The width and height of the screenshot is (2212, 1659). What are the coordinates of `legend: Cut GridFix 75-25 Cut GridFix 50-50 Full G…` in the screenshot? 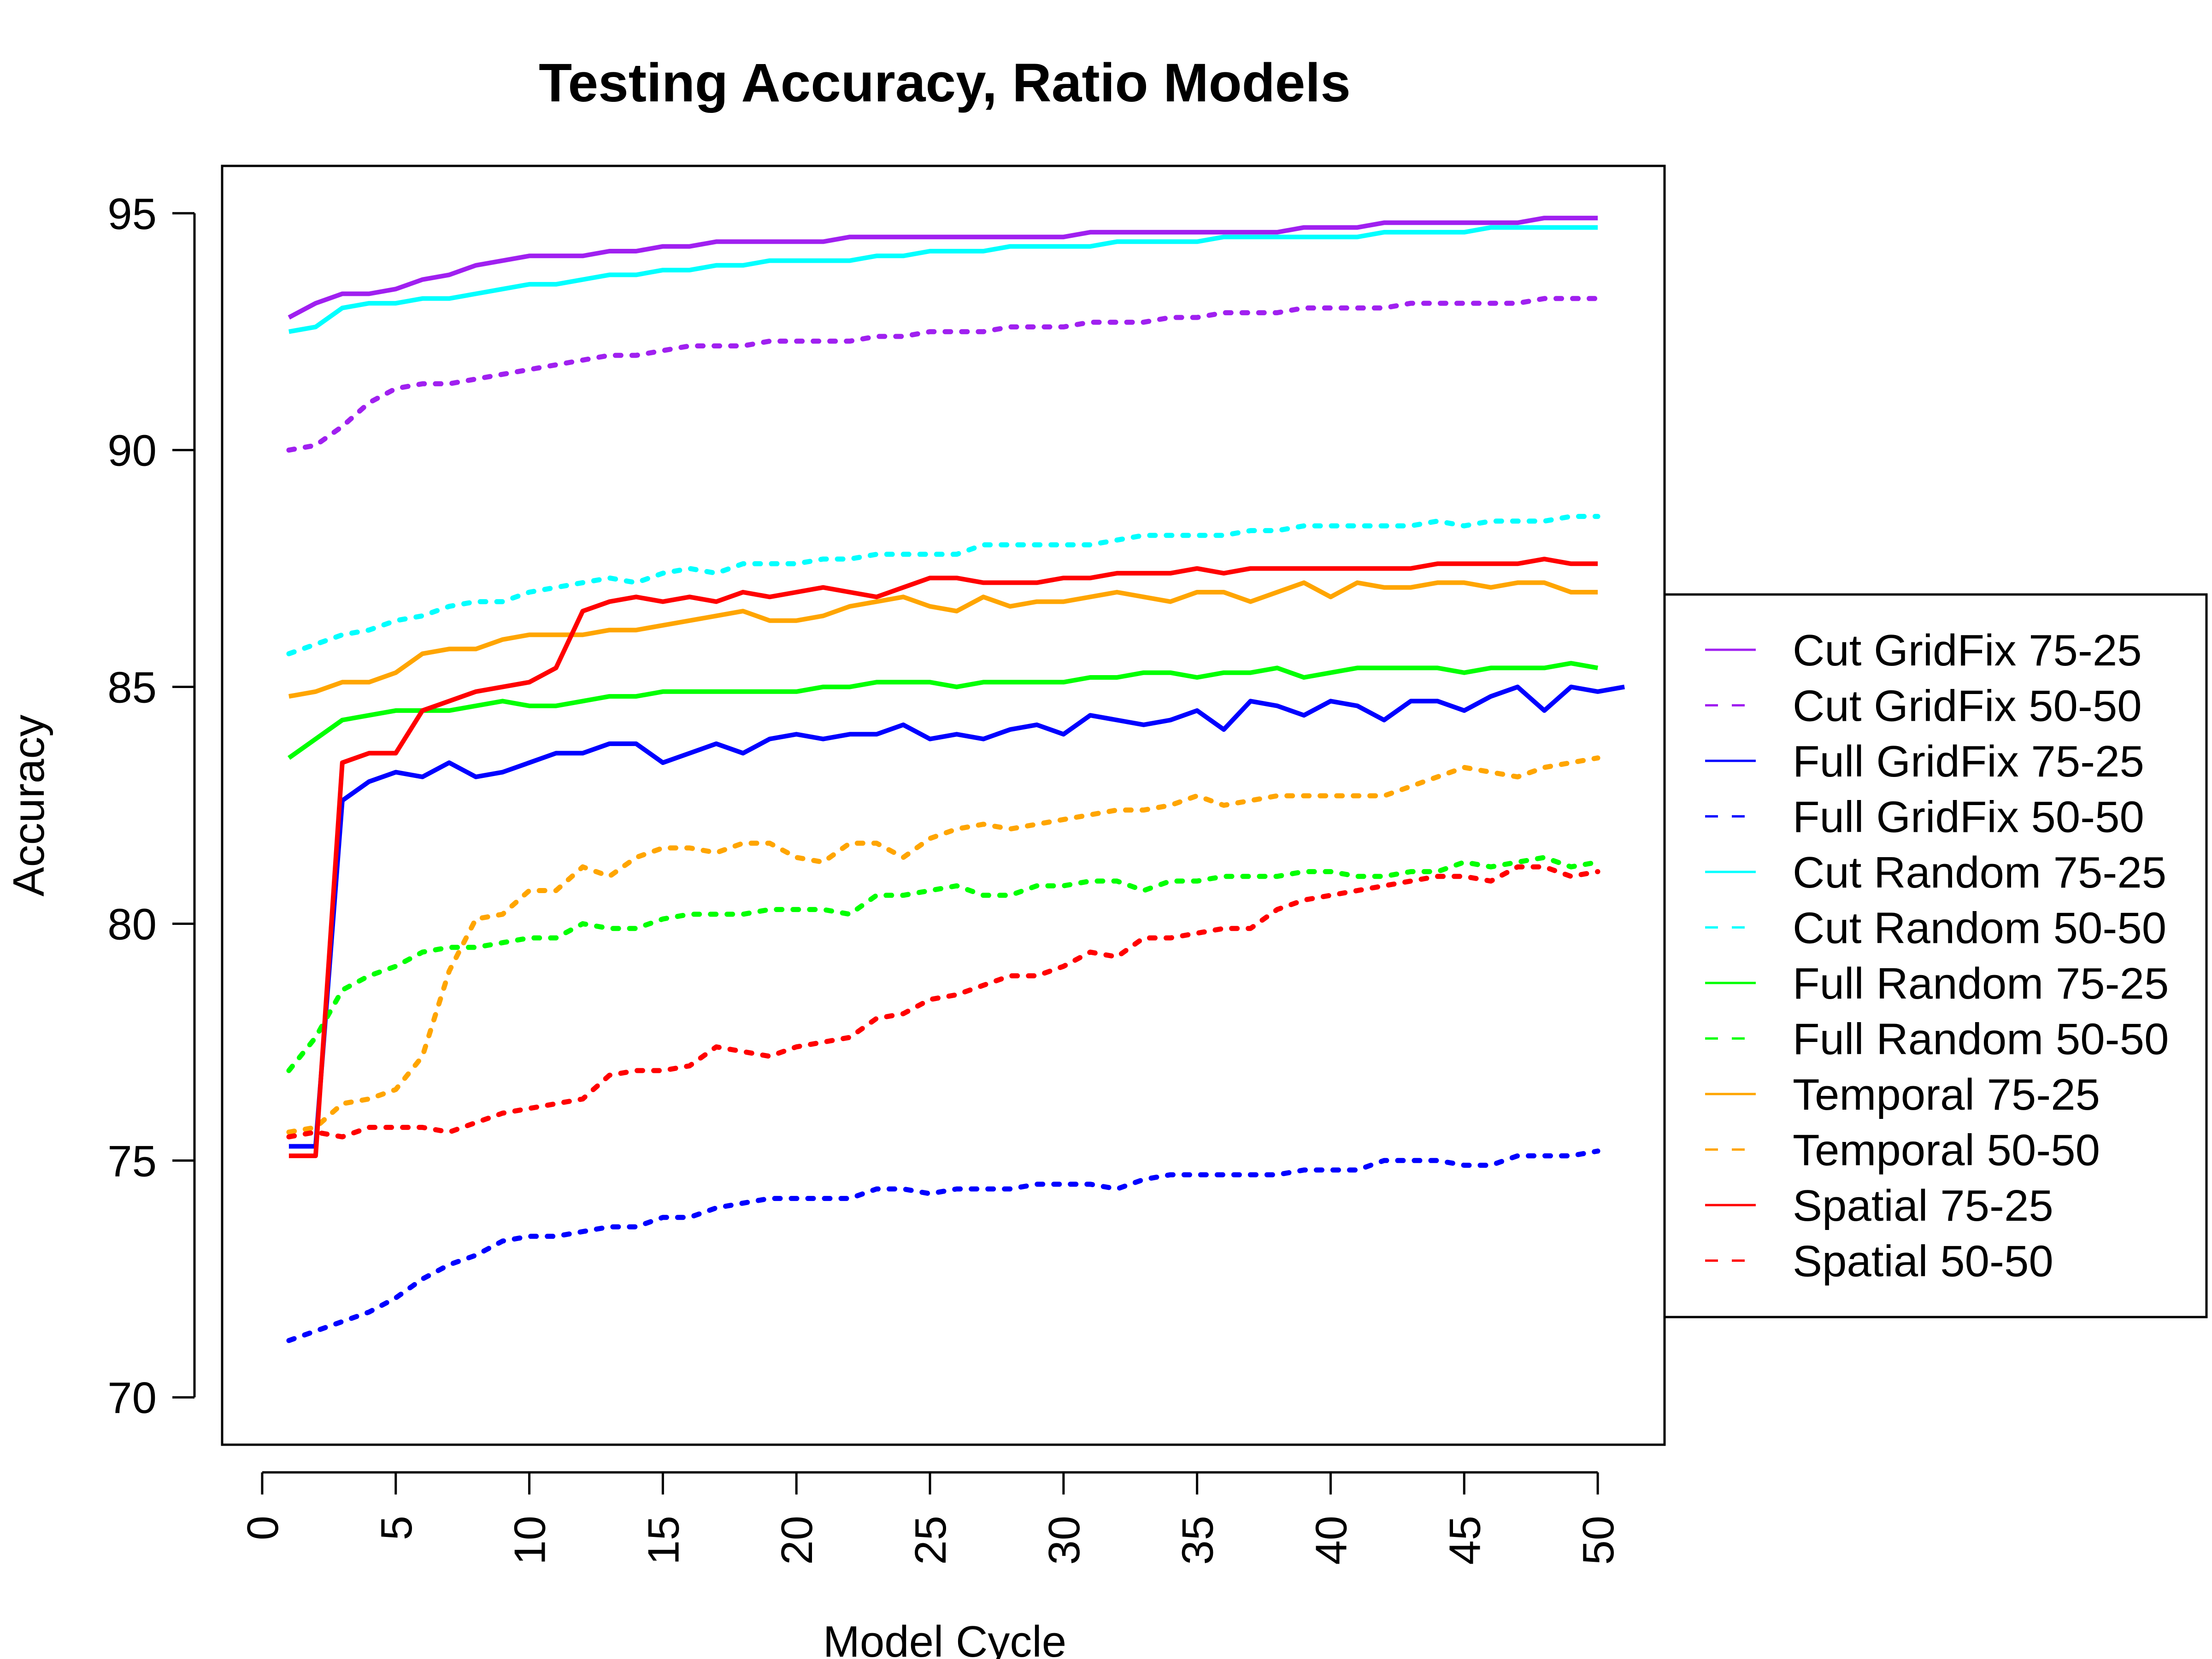 It's located at (1935, 955).